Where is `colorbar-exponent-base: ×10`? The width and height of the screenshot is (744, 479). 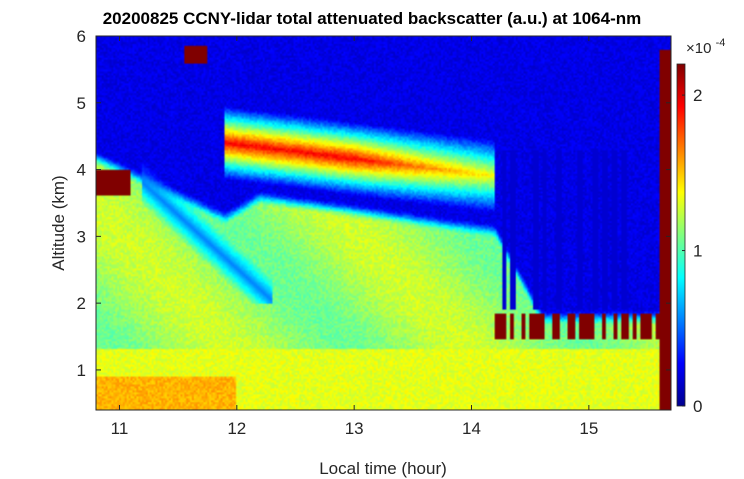 colorbar-exponent-base: ×10 is located at coordinates (698, 48).